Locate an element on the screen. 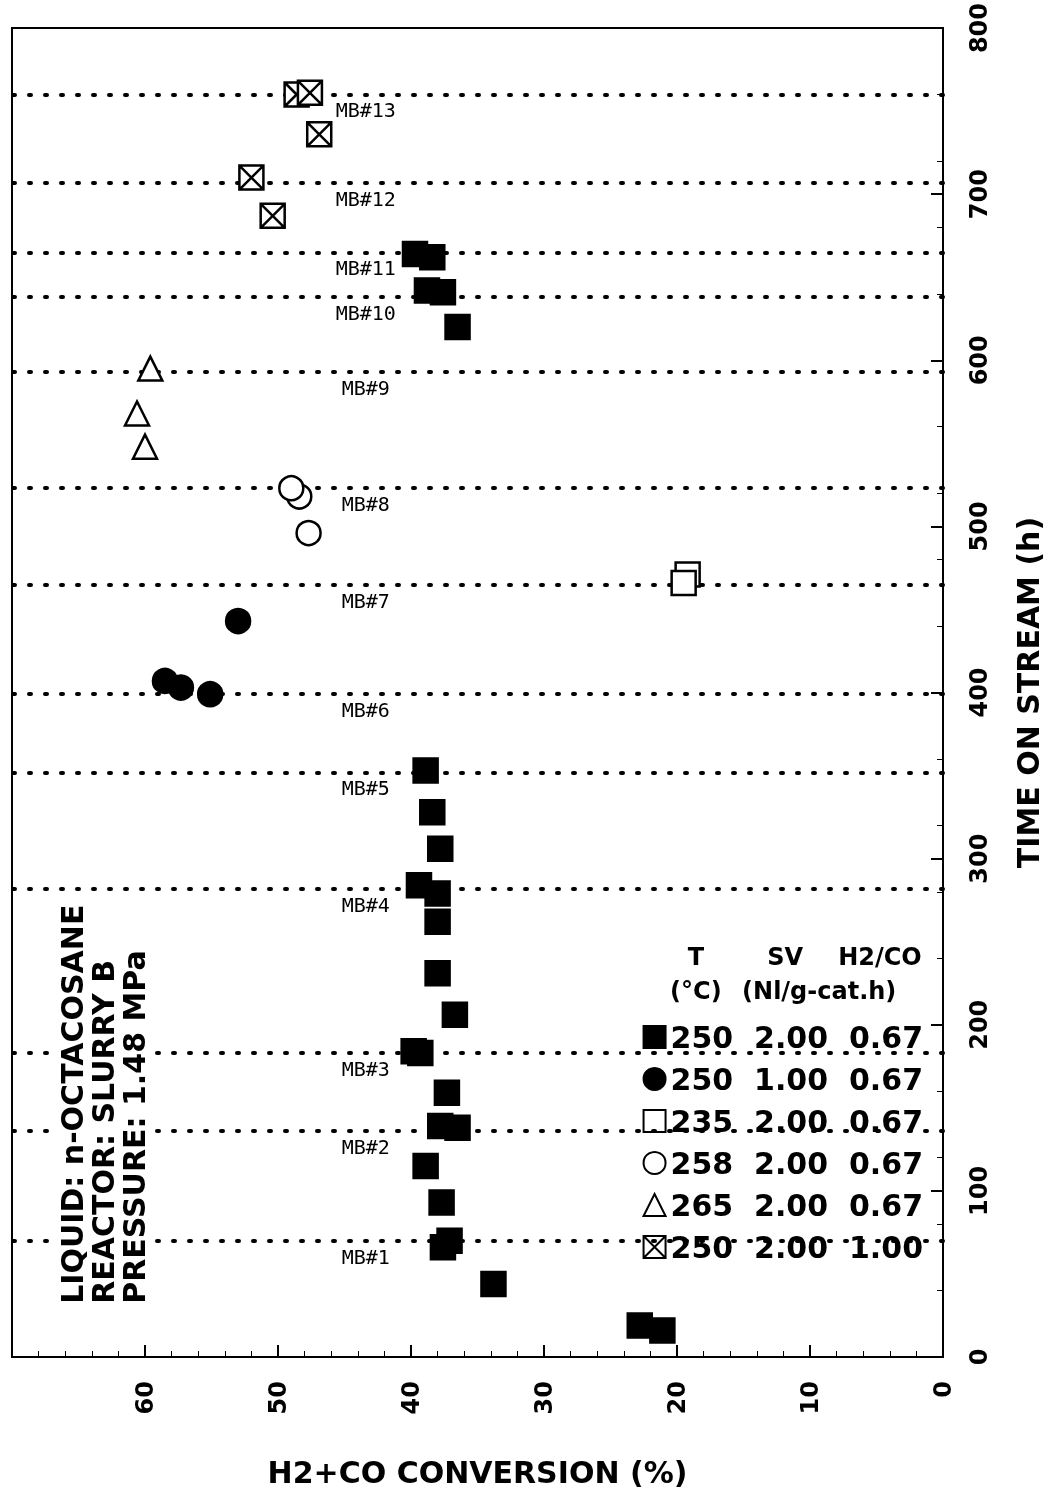 This screenshot has height=1492, width=1058. x-axis-title: H2+CO CONVERSION (%) is located at coordinates (477, 1472).